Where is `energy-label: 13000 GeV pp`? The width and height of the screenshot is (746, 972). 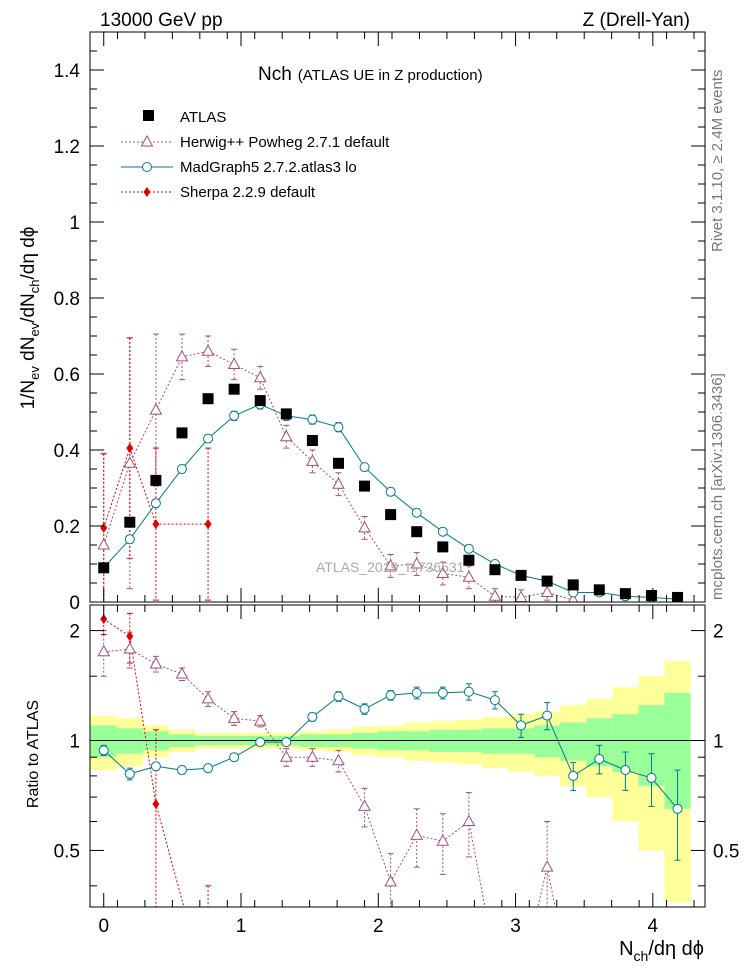 energy-label: 13000 GeV pp is located at coordinates (161, 20).